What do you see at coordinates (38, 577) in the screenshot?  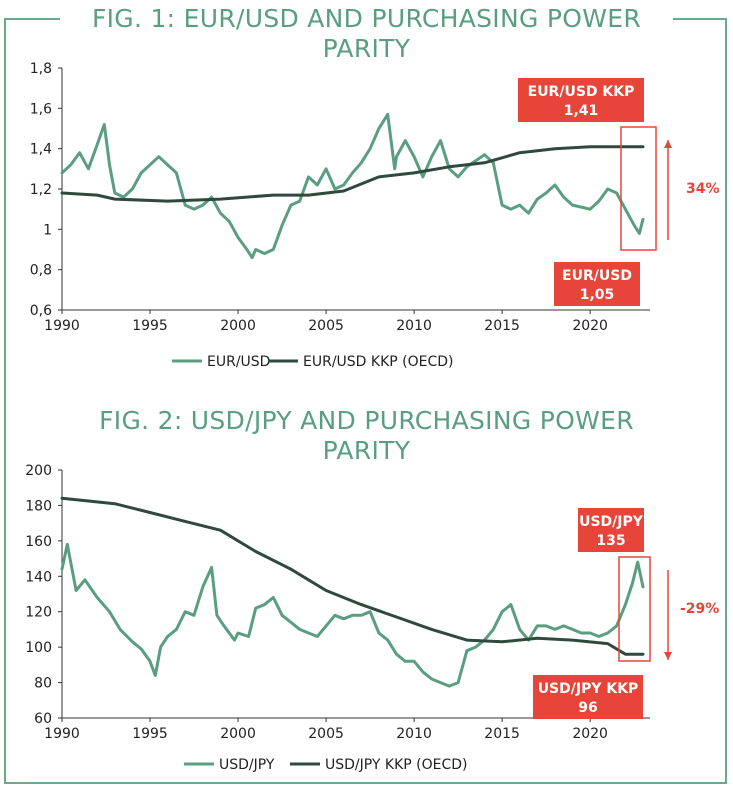 I see `y-tick-label: 140` at bounding box center [38, 577].